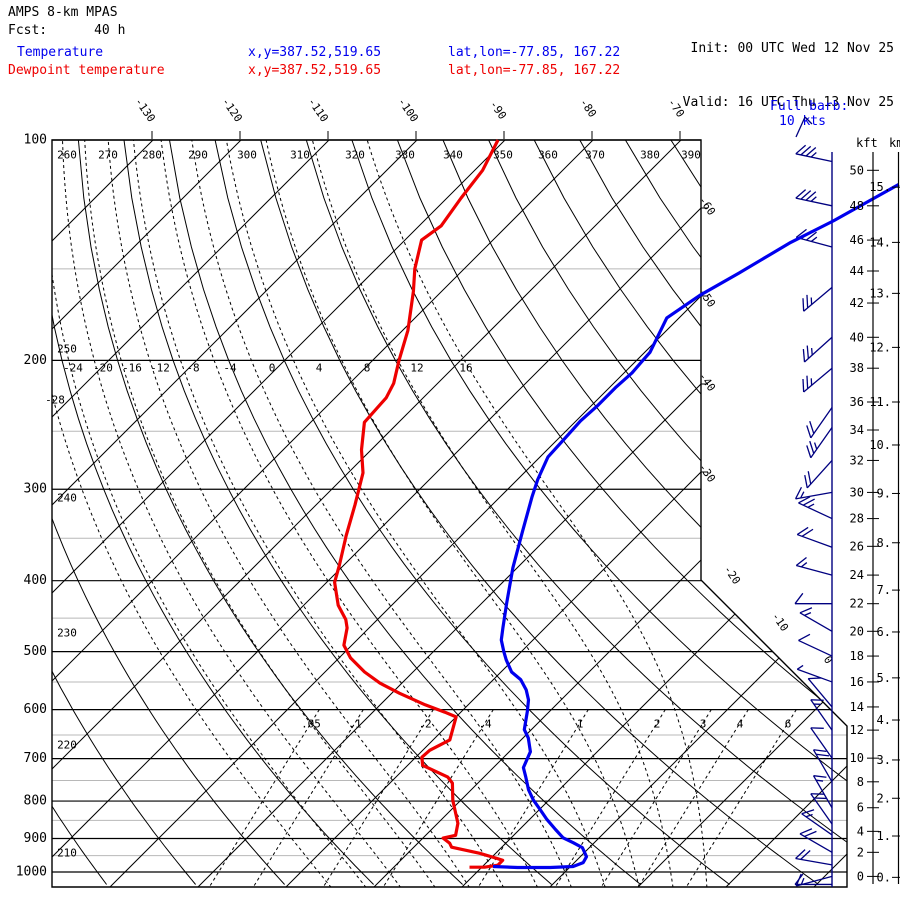 The height and width of the screenshot is (900, 900). Describe the element at coordinates (884, 877) in the screenshot. I see `svg-text: 0.` at that location.